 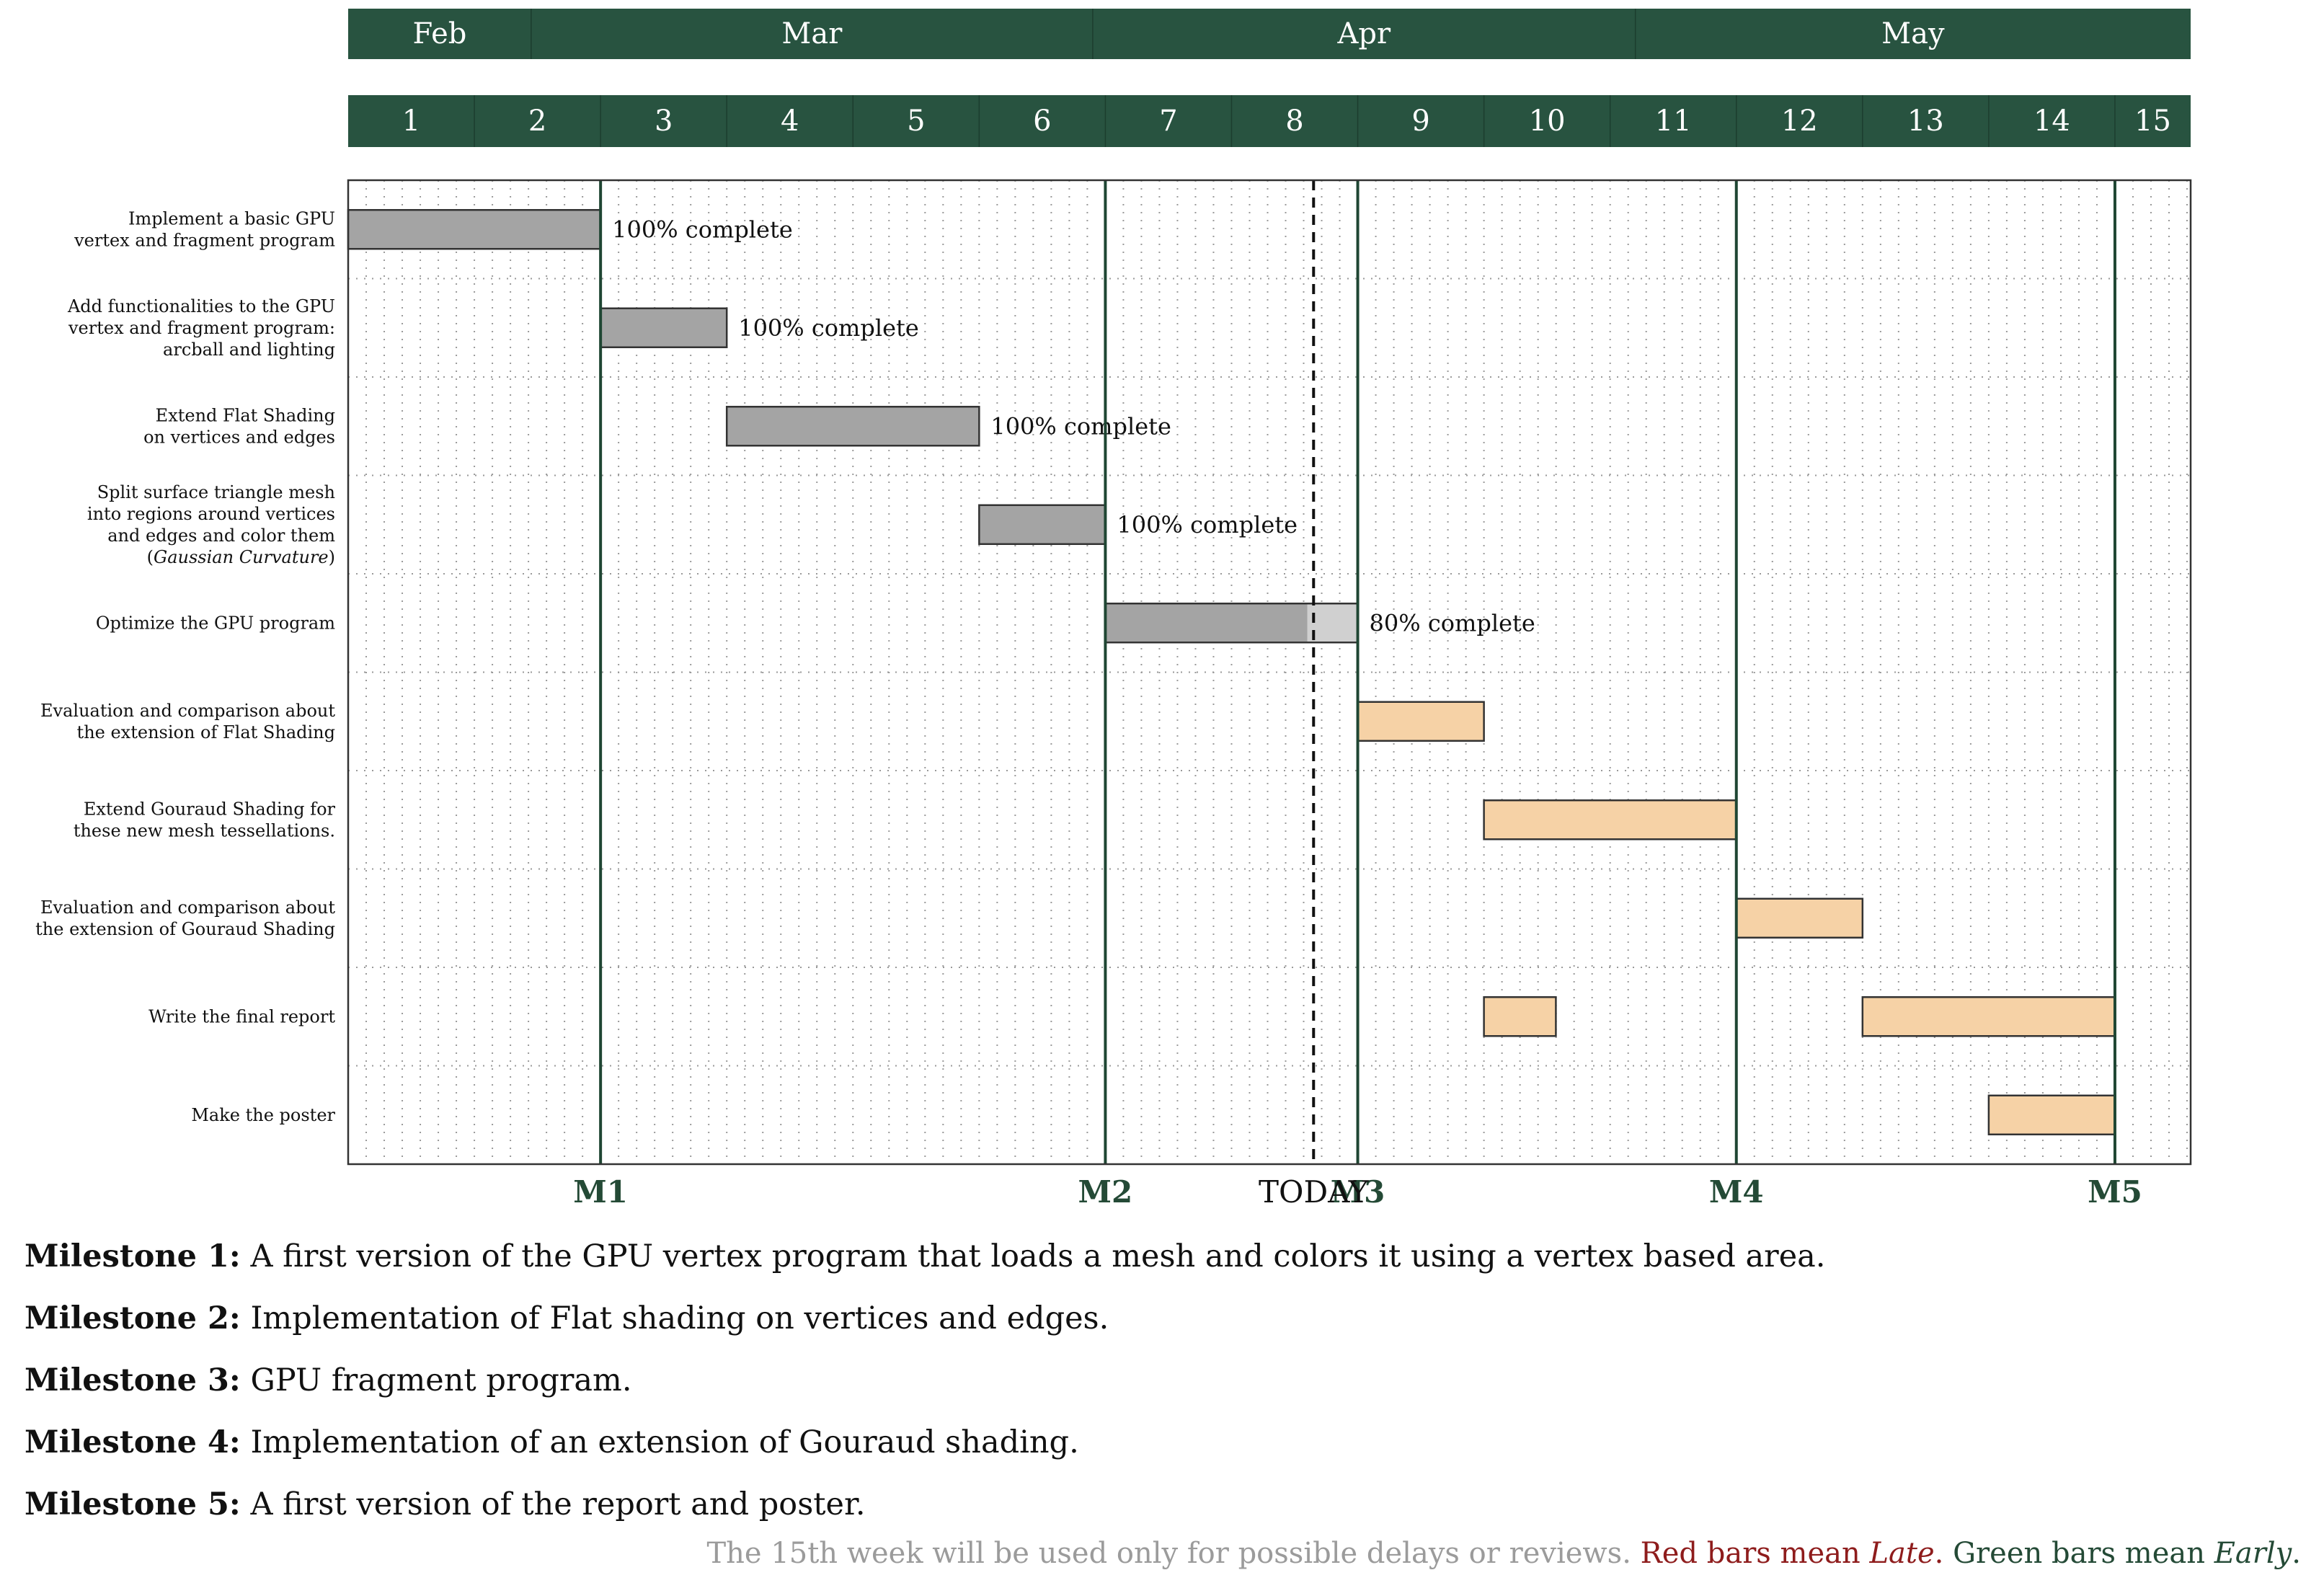 I want to click on week-label: 15, so click(x=2152, y=121).